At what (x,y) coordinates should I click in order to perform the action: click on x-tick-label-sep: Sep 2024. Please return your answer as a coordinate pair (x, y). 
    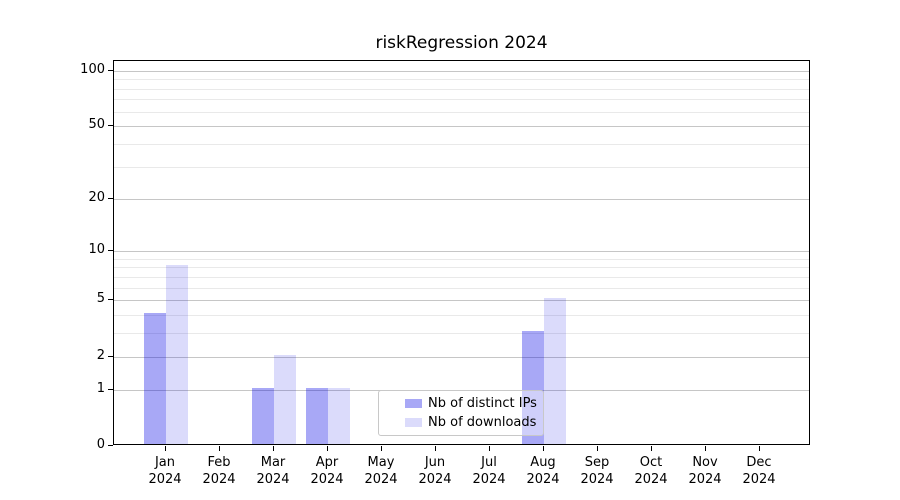
    Looking at the image, I should click on (597, 471).